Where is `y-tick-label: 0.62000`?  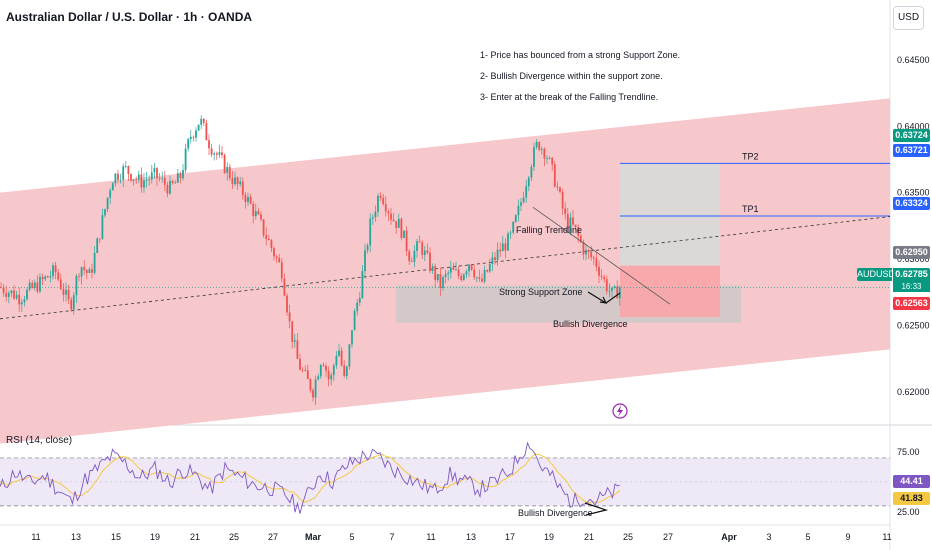
y-tick-label: 0.62000 is located at coordinates (913, 392).